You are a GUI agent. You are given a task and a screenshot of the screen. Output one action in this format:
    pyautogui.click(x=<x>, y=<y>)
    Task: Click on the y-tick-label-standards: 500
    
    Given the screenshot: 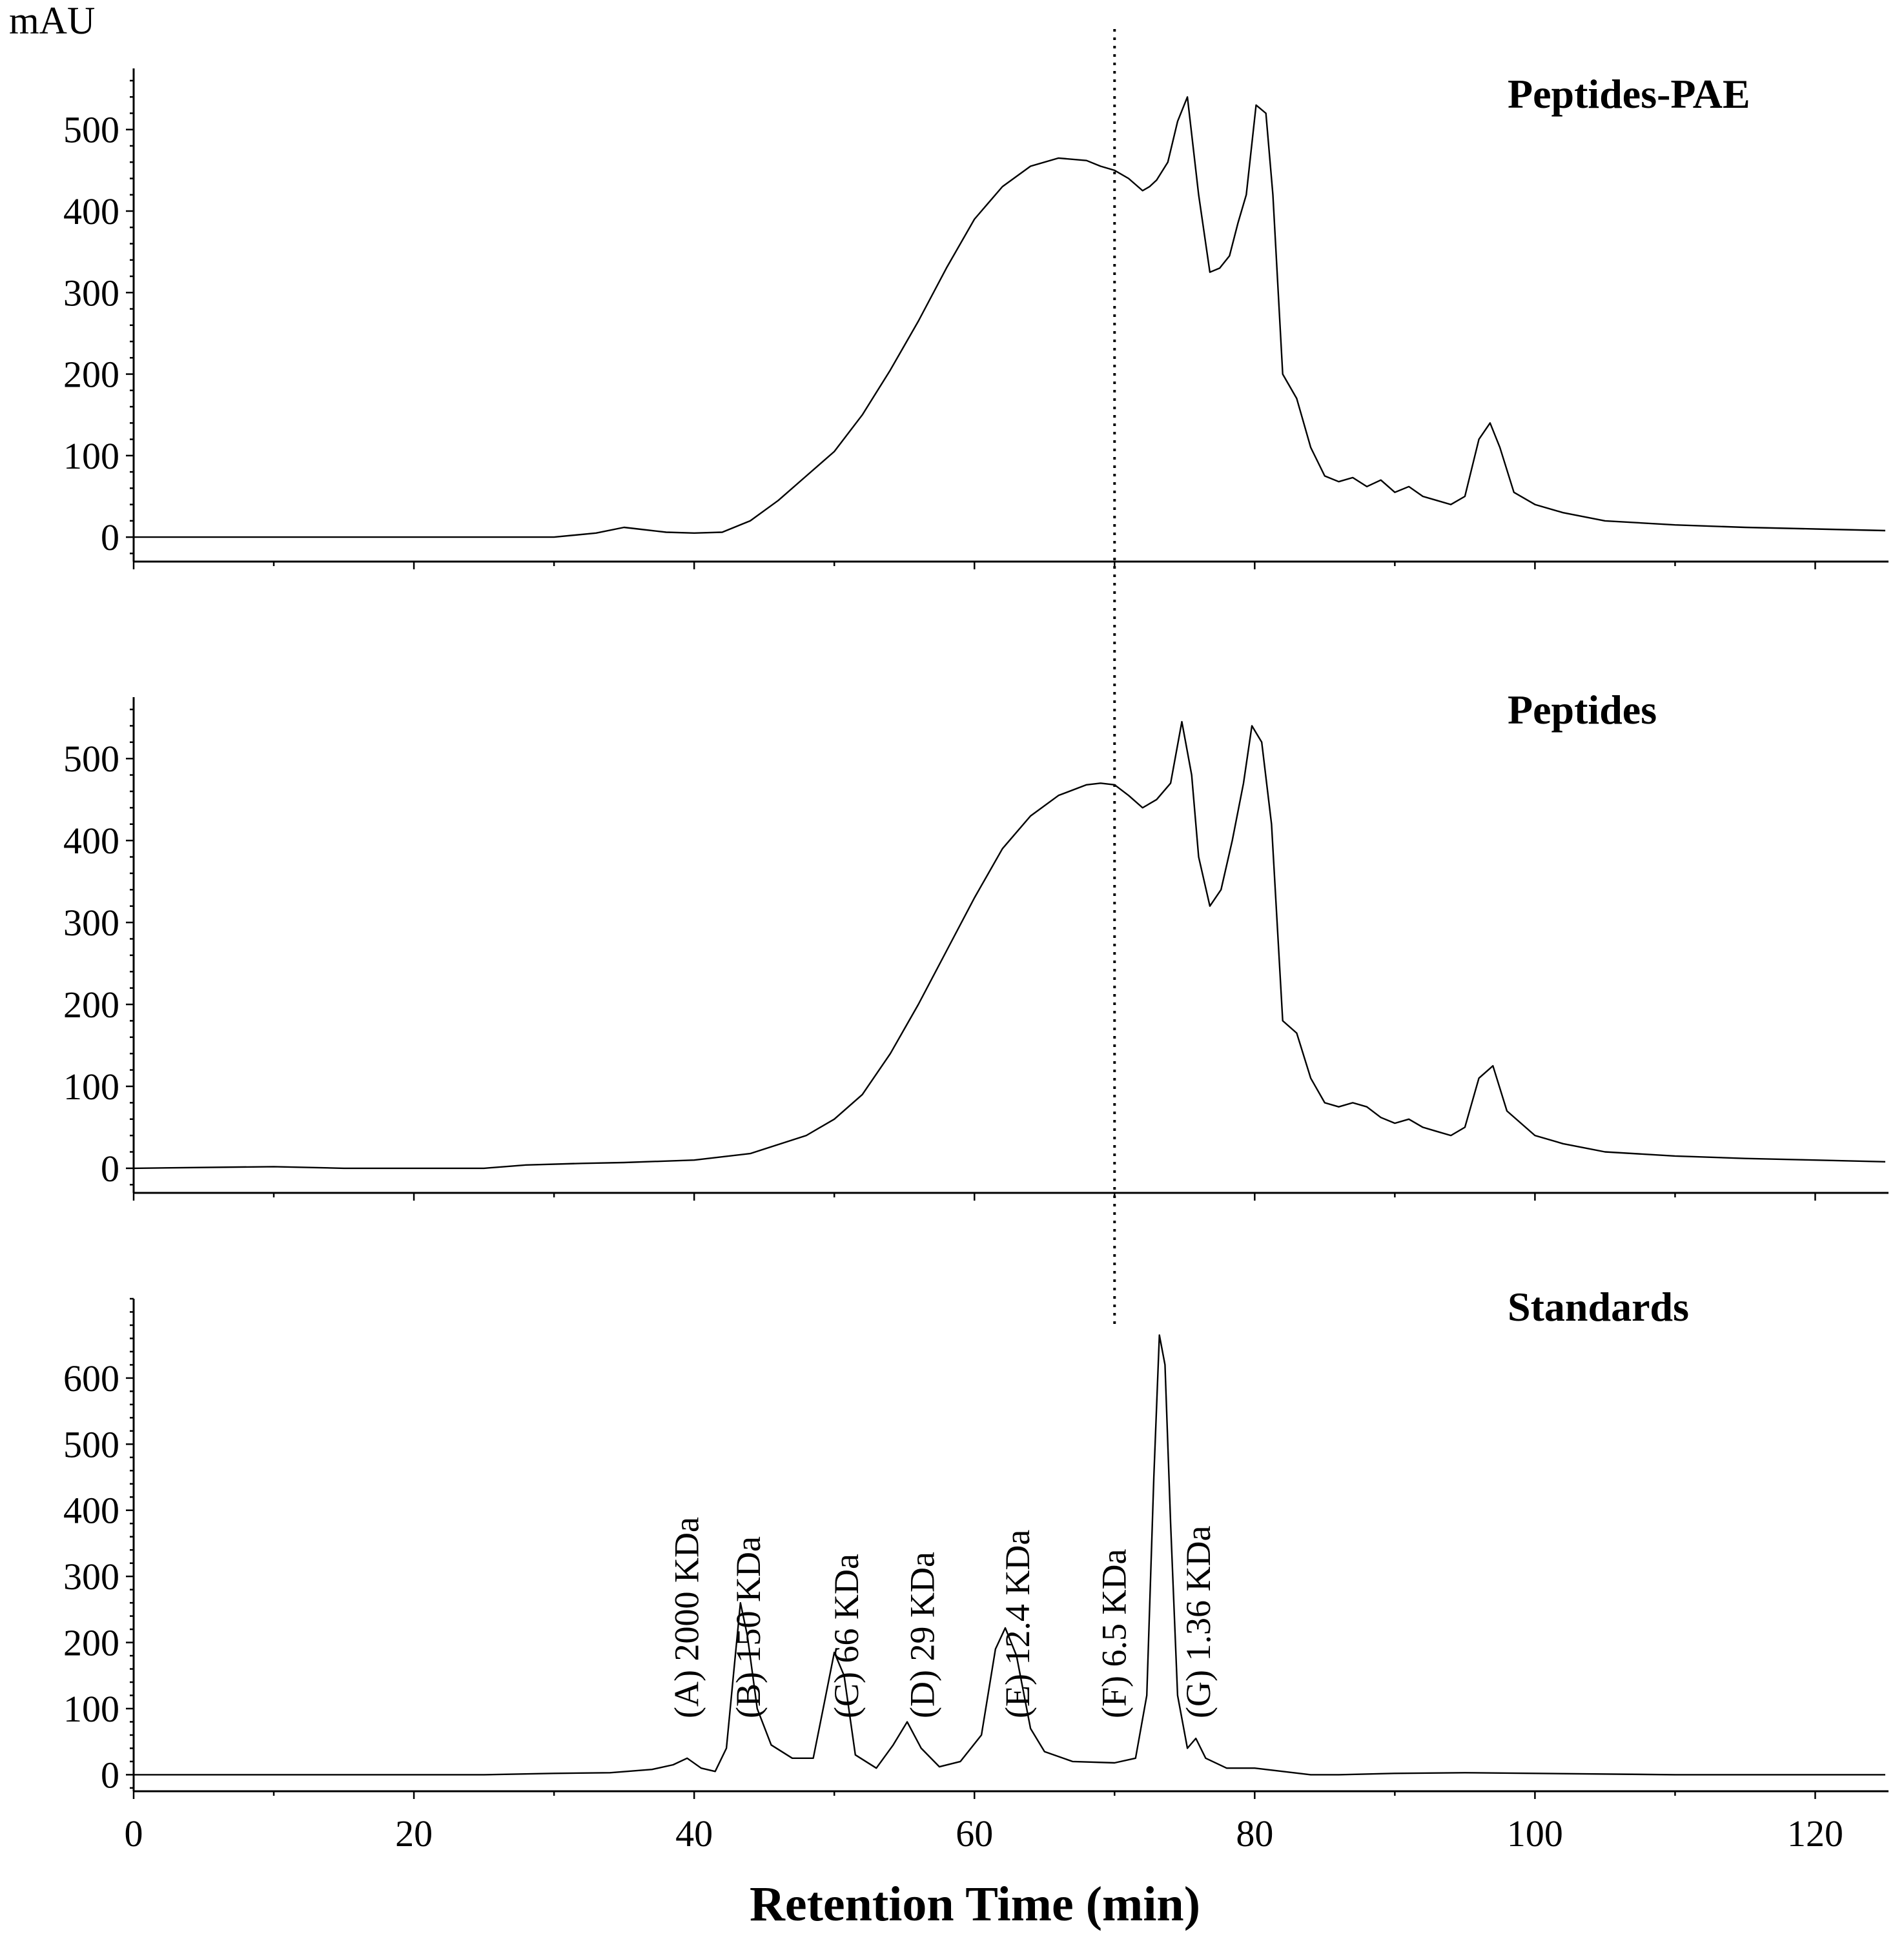 What is the action you would take?
    pyautogui.click(x=91, y=1444)
    